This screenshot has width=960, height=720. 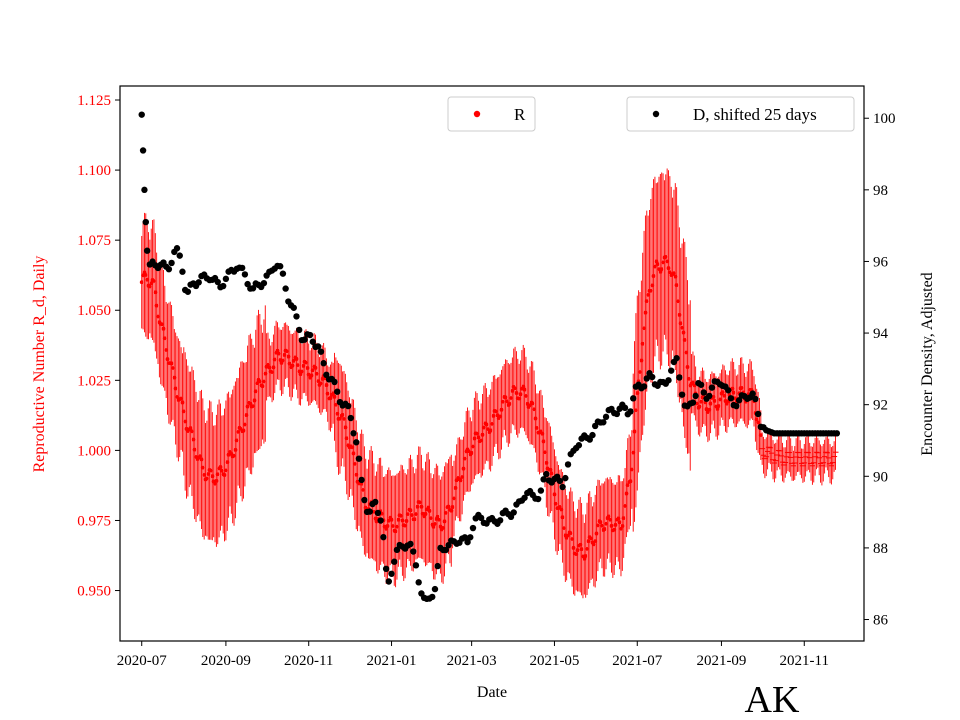 What do you see at coordinates (656, 114) in the screenshot?
I see `legend-d-marker` at bounding box center [656, 114].